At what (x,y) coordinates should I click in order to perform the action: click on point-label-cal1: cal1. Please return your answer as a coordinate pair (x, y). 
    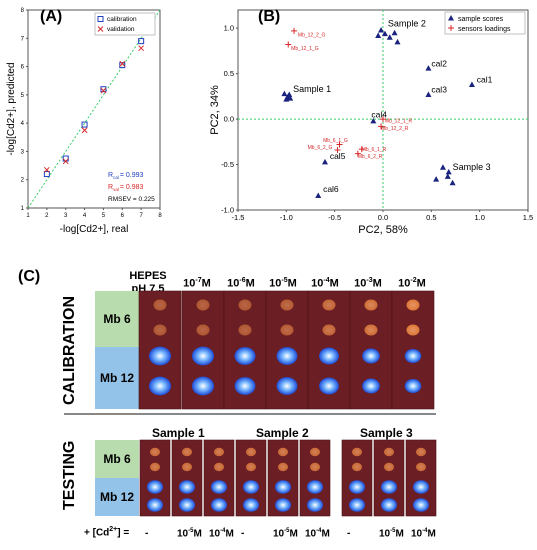
    Looking at the image, I should click on (485, 80).